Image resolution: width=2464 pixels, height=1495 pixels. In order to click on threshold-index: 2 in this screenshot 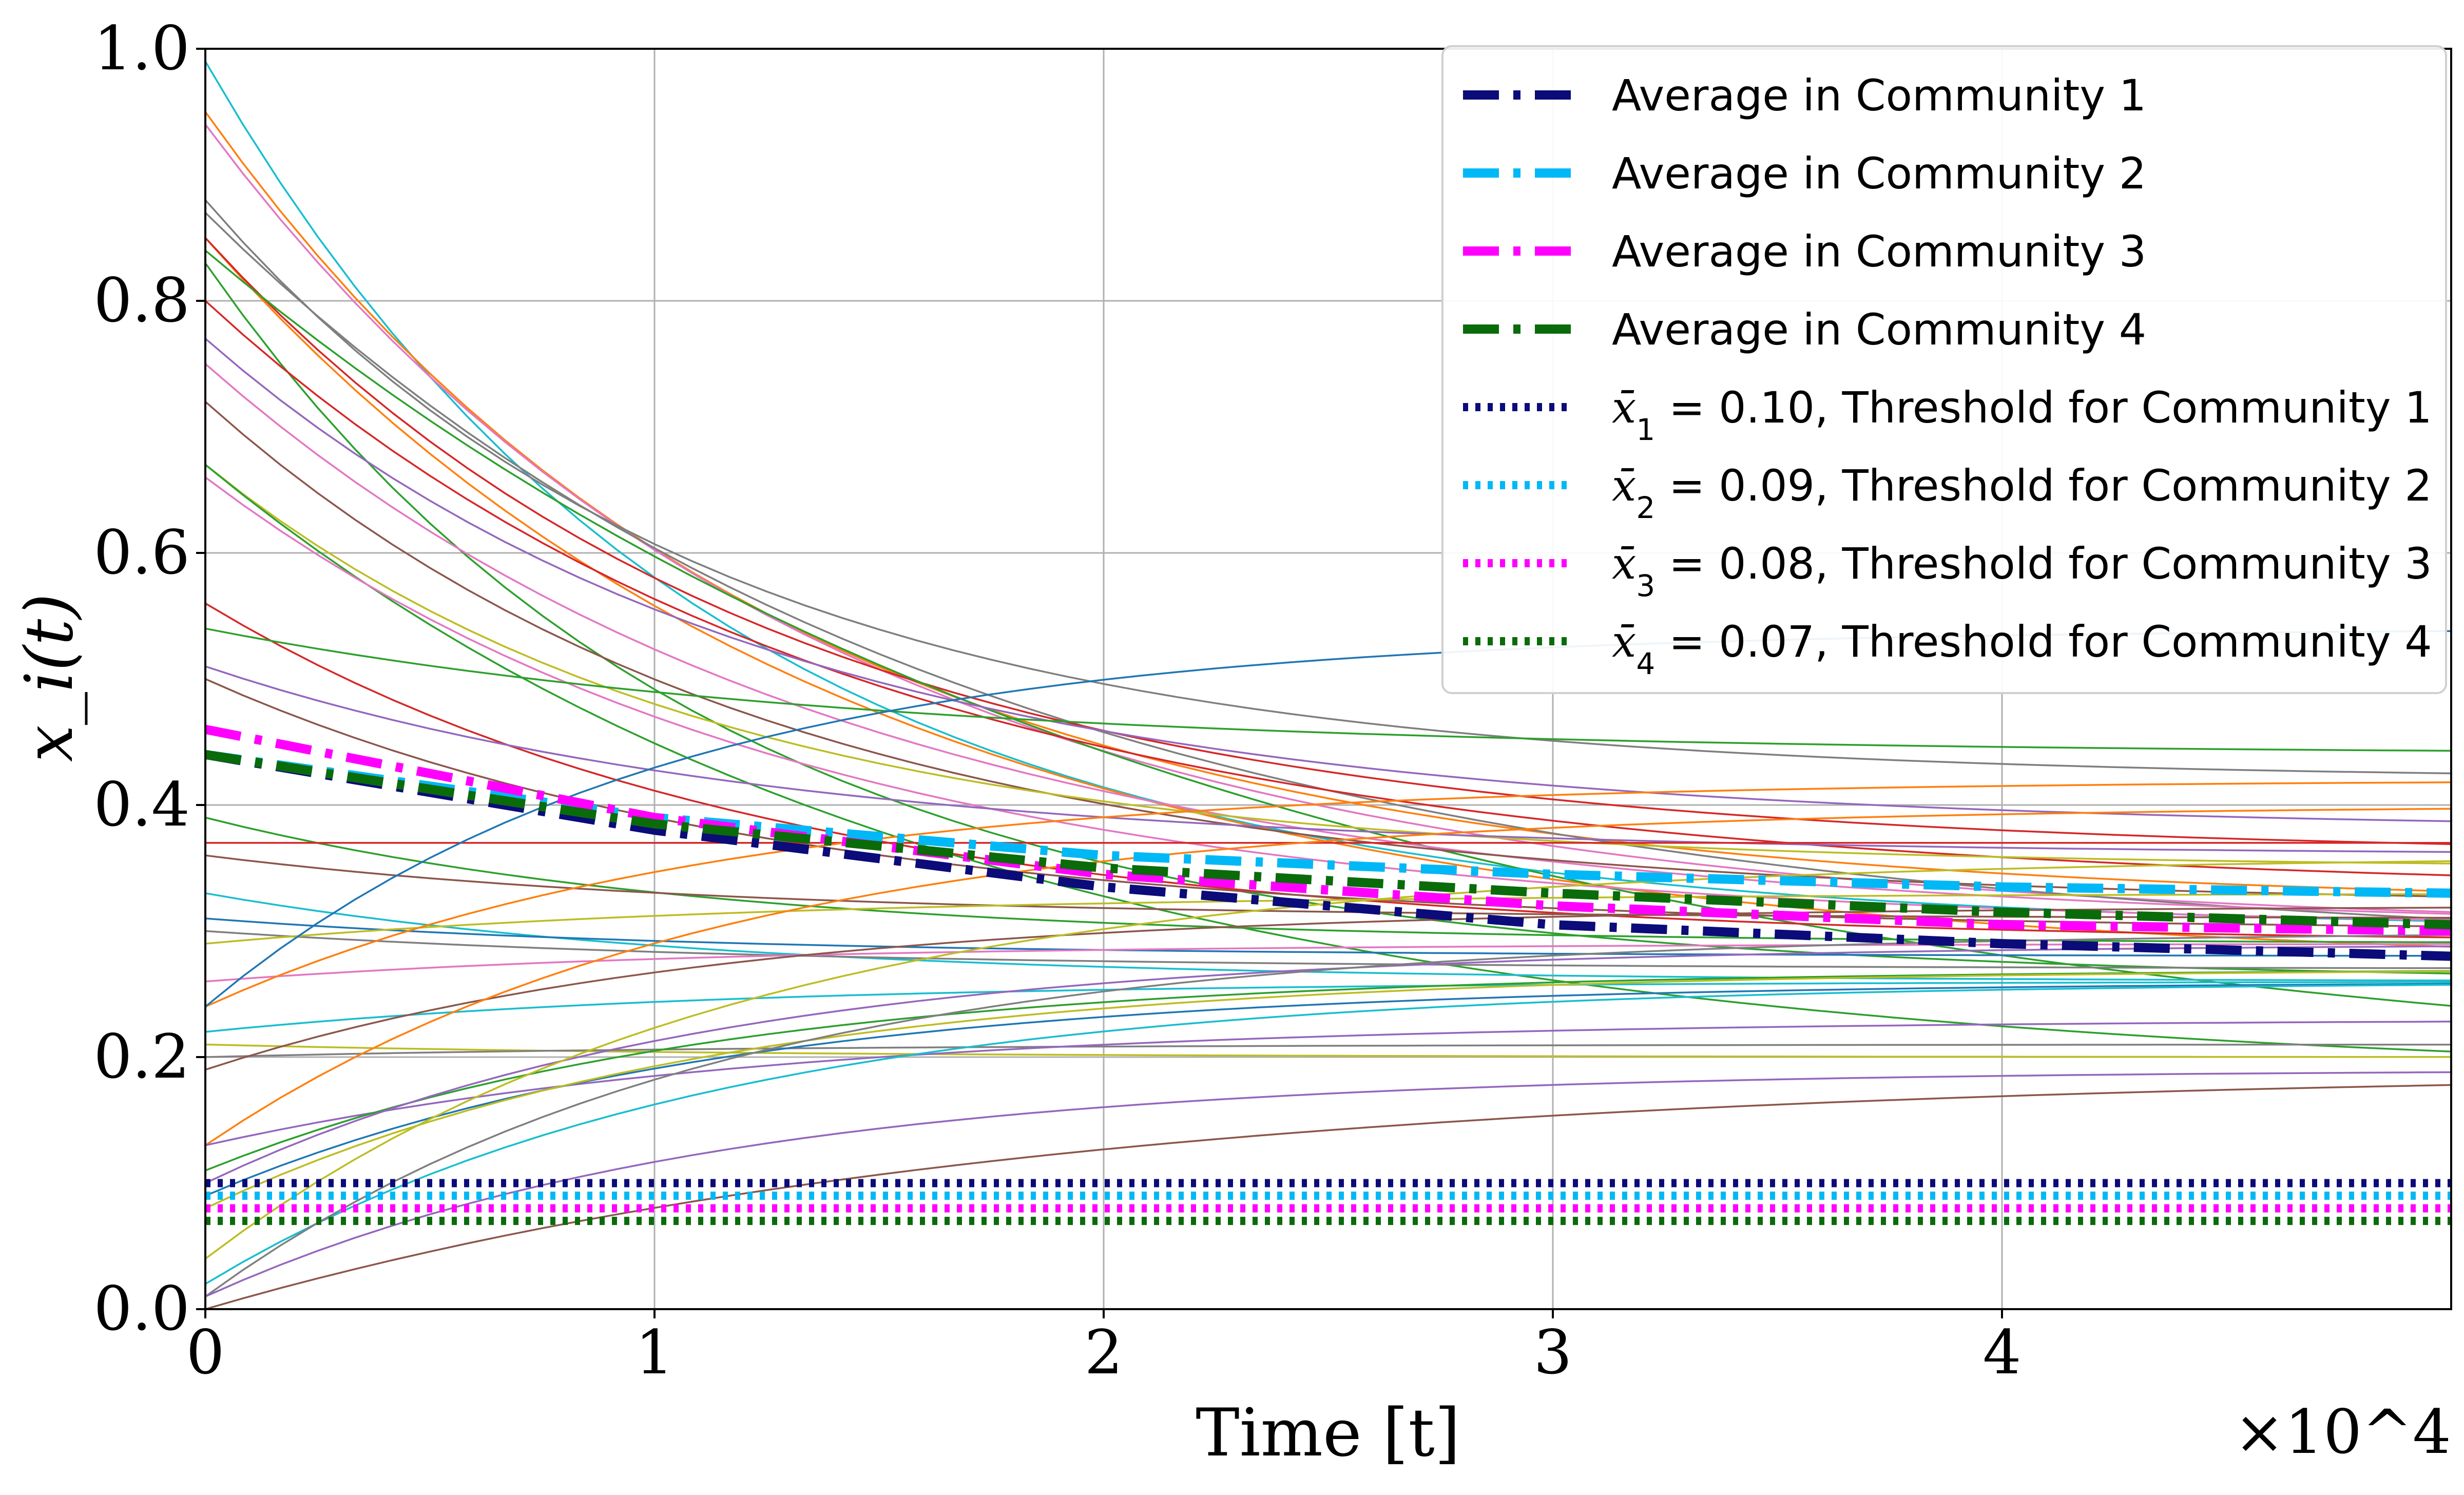, I will do `click(1645, 507)`.